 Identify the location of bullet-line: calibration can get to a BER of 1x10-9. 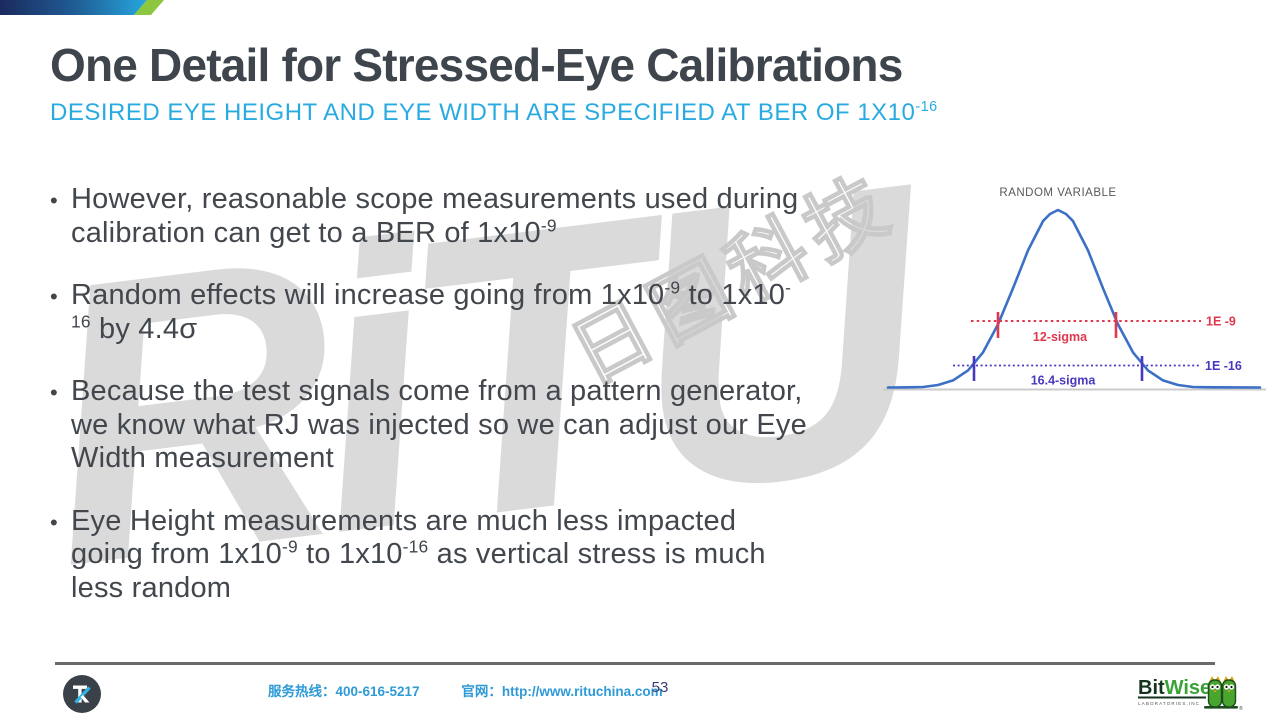
(314, 231).